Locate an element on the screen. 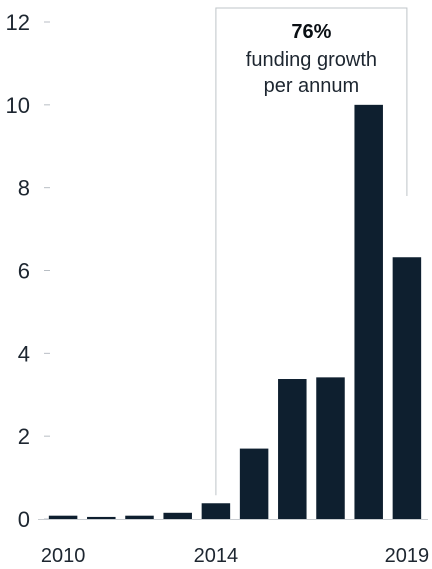 This screenshot has width=432, height=569. x-axis: 2010 2014 2019 is located at coordinates (235, 556).